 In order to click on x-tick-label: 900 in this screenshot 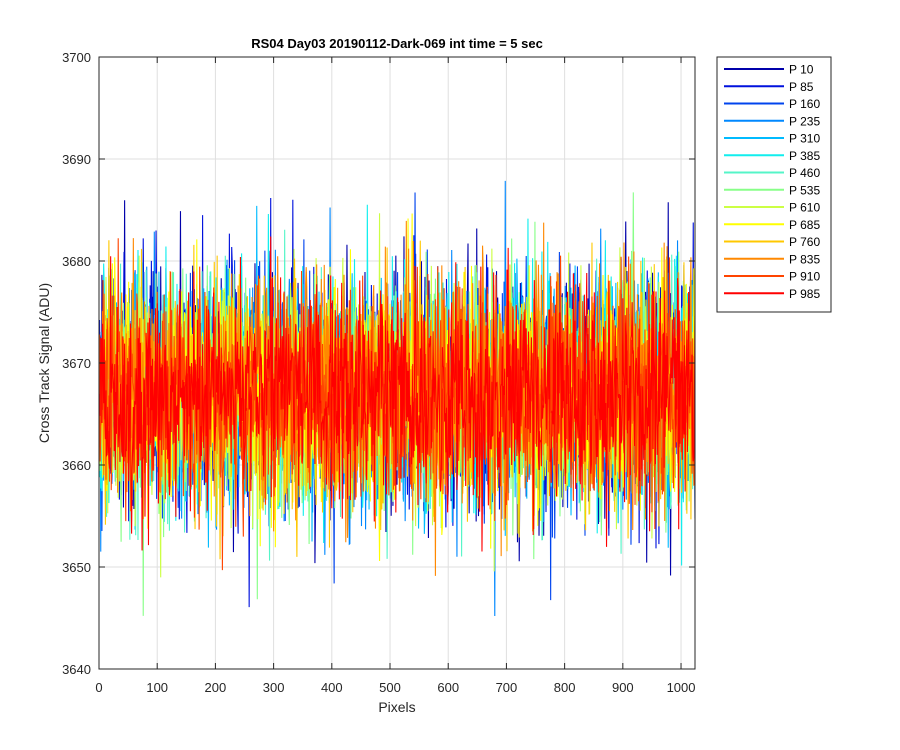, I will do `click(623, 687)`.